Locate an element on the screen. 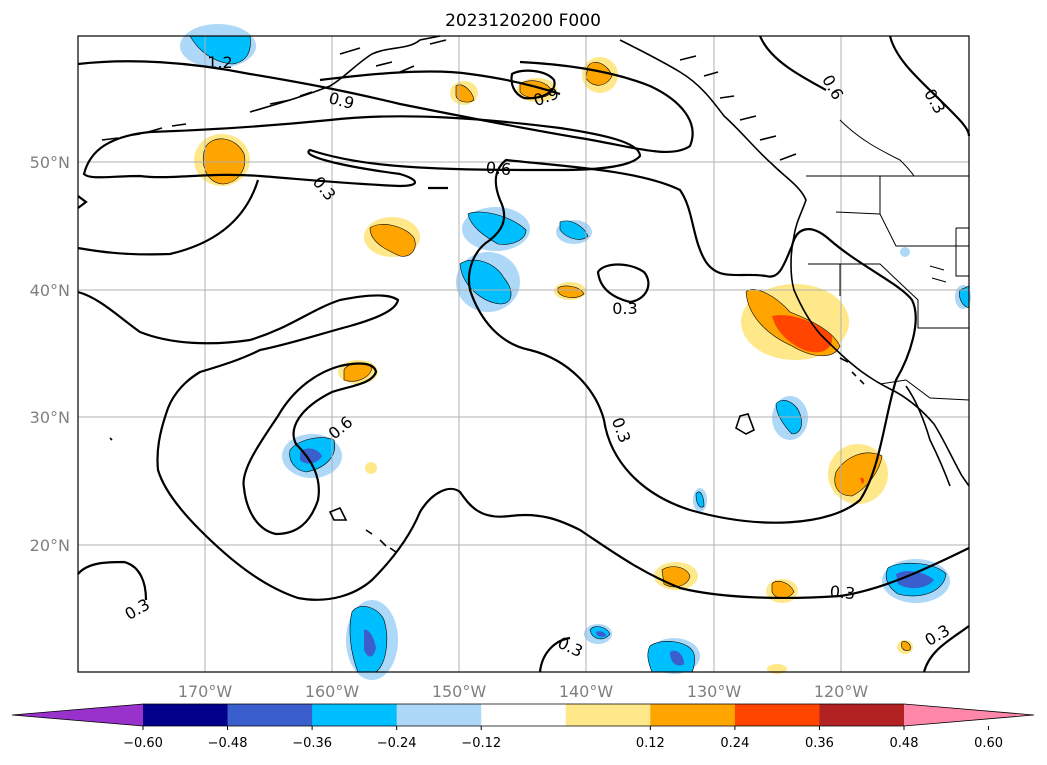 This screenshot has width=1047, height=765. lat-label: 50°N is located at coordinates (50, 162).